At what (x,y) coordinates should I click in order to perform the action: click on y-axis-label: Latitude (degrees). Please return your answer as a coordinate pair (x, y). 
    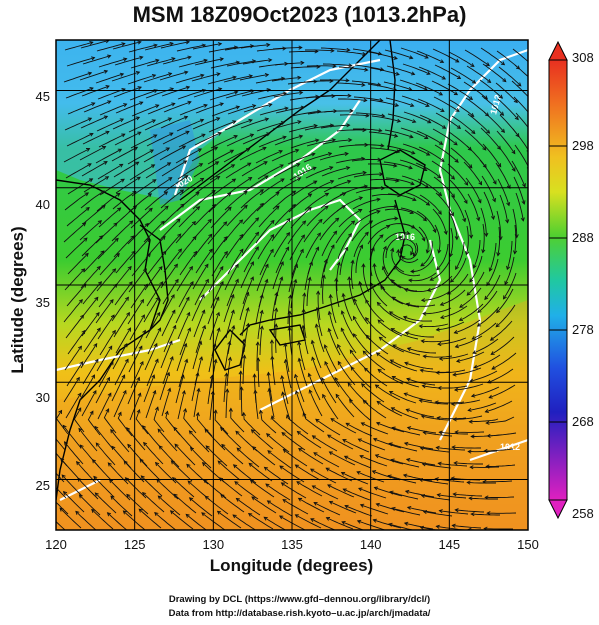
    Looking at the image, I should click on (17, 300).